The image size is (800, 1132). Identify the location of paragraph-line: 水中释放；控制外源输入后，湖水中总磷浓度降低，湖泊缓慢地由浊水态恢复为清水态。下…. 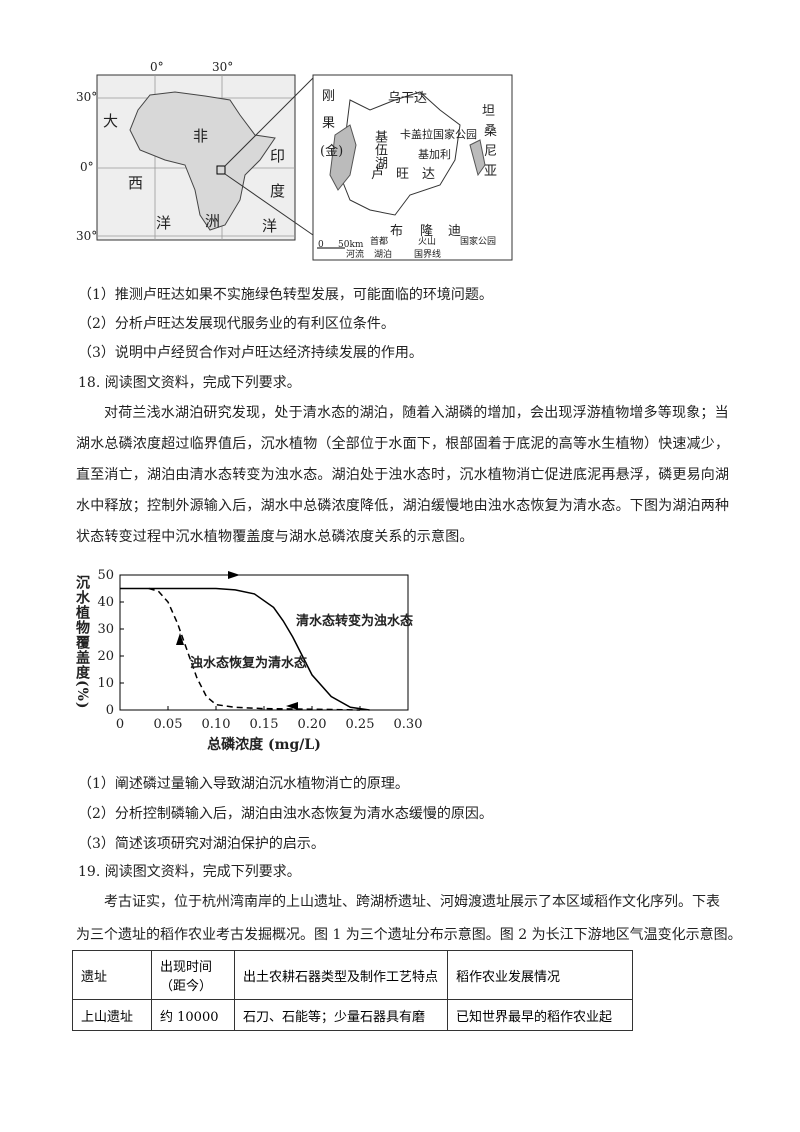
(403, 506).